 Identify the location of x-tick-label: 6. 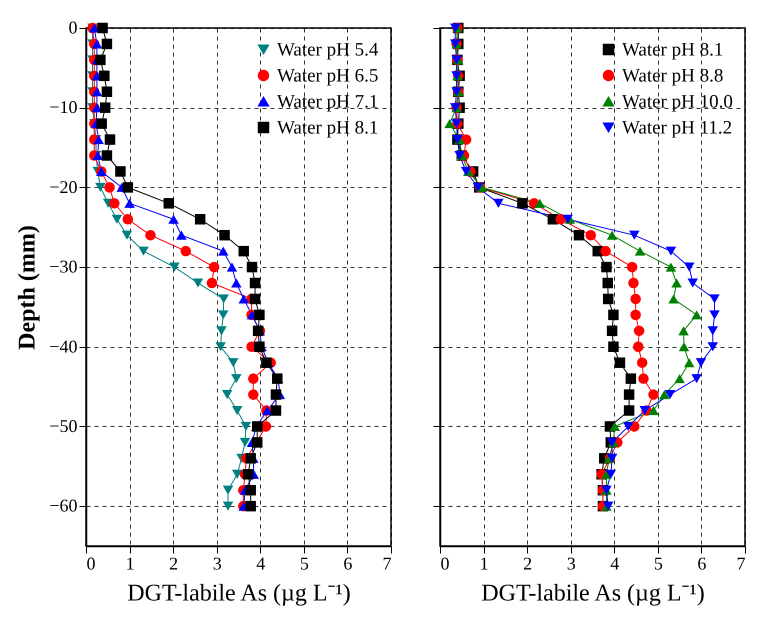
(701, 564).